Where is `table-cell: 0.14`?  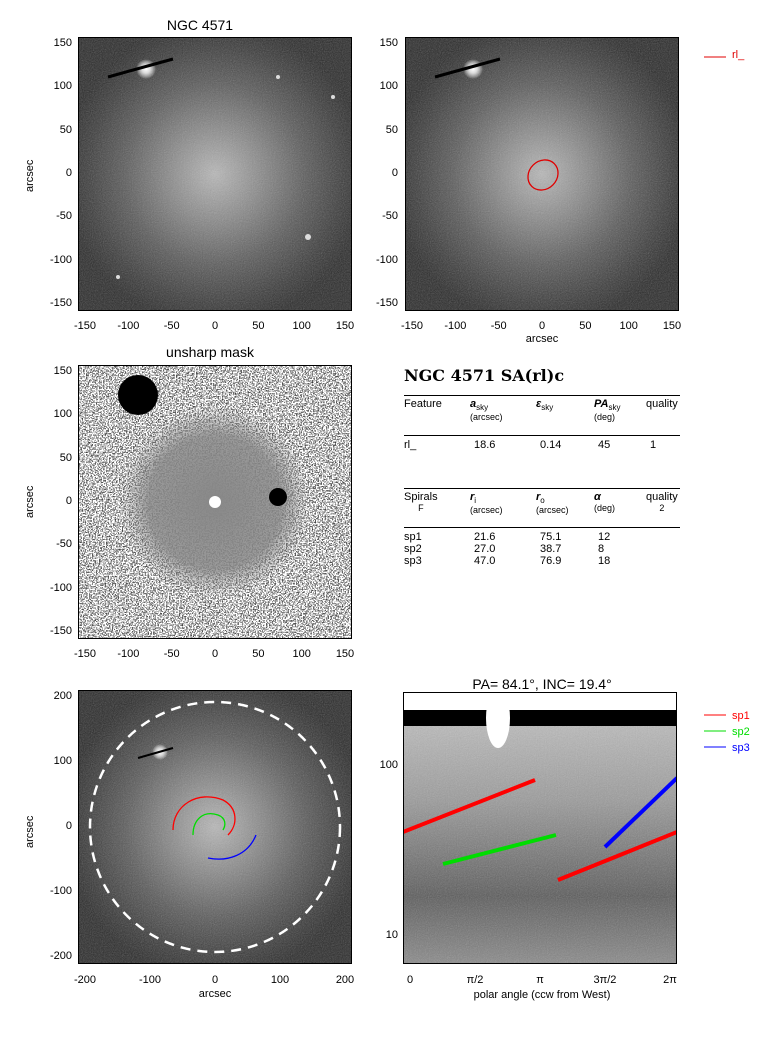
table-cell: 0.14 is located at coordinates (551, 445).